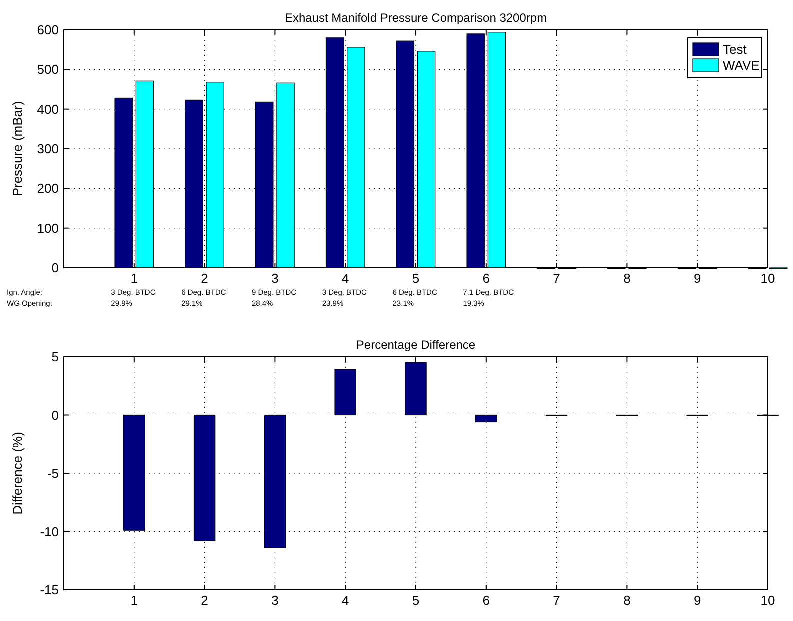 This screenshot has width=793, height=621. What do you see at coordinates (53, 473) in the screenshot?
I see `y-tick-label: -5` at bounding box center [53, 473].